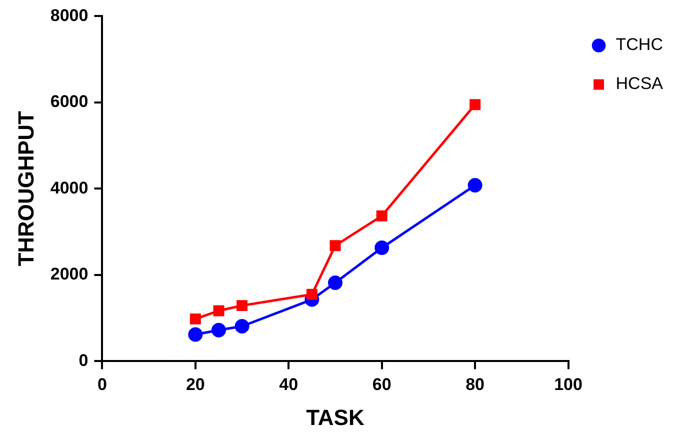 The width and height of the screenshot is (683, 436). I want to click on x-tick-label: 40, so click(288, 384).